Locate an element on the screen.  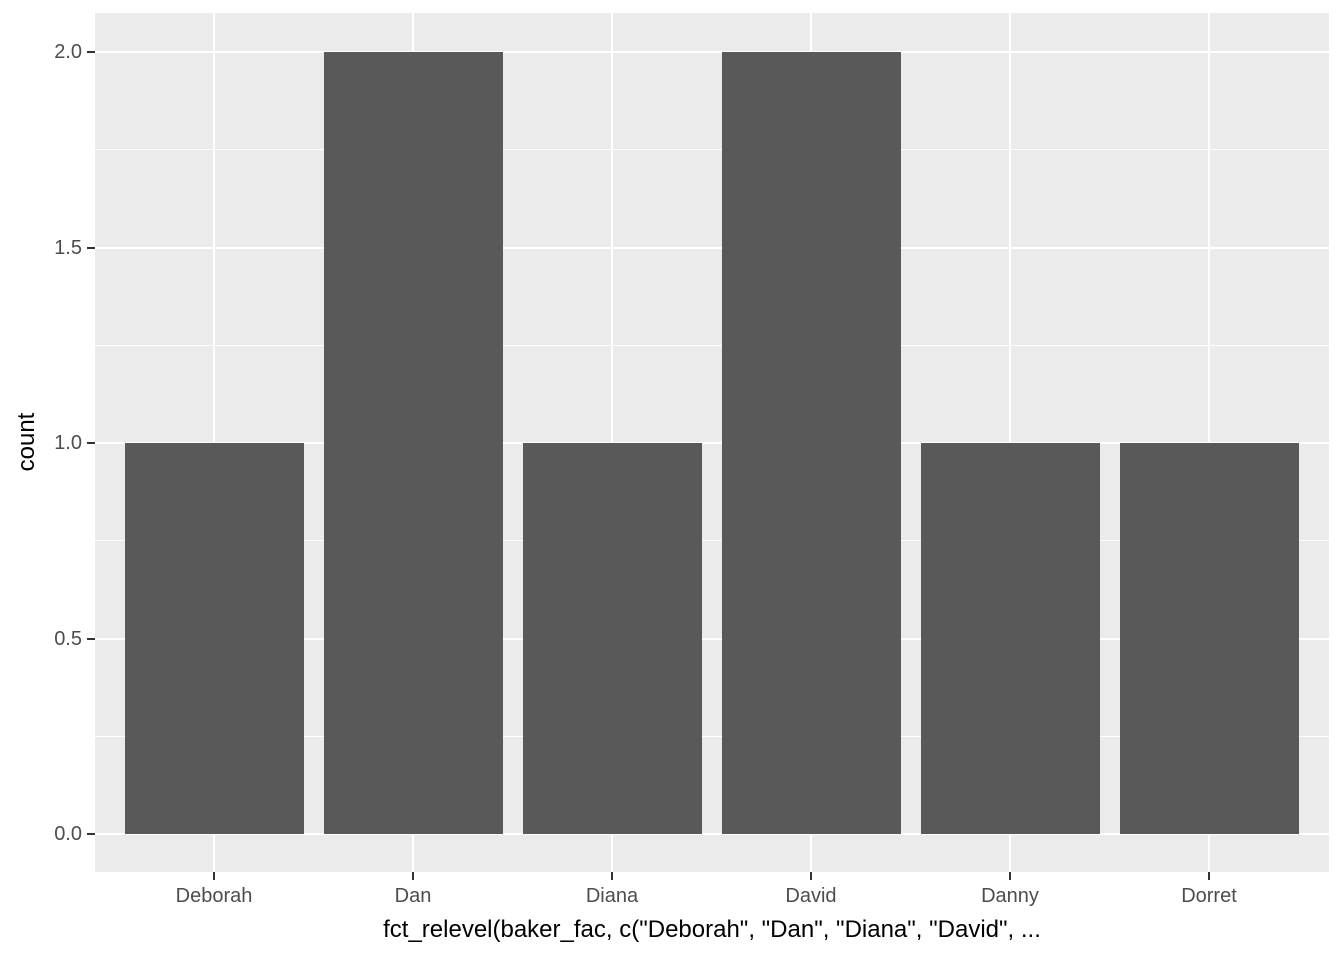
y-tick-label: 1.5 is located at coordinates (68, 247).